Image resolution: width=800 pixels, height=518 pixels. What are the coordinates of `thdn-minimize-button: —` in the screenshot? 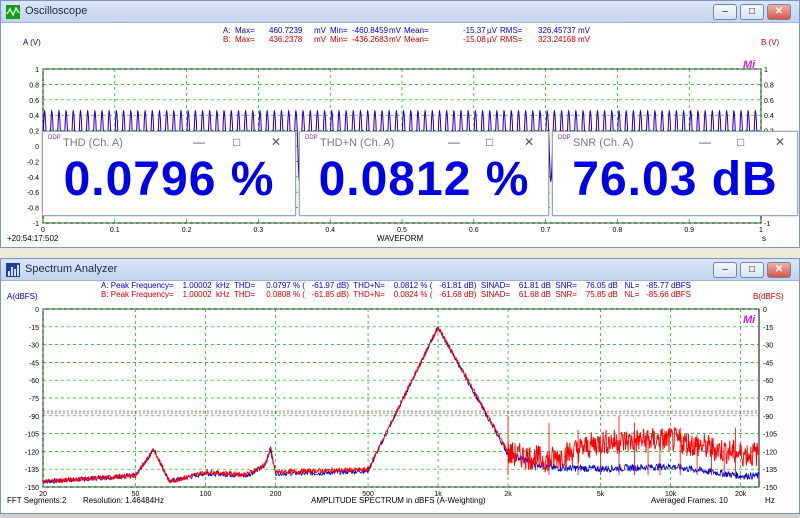 It's located at (454, 142).